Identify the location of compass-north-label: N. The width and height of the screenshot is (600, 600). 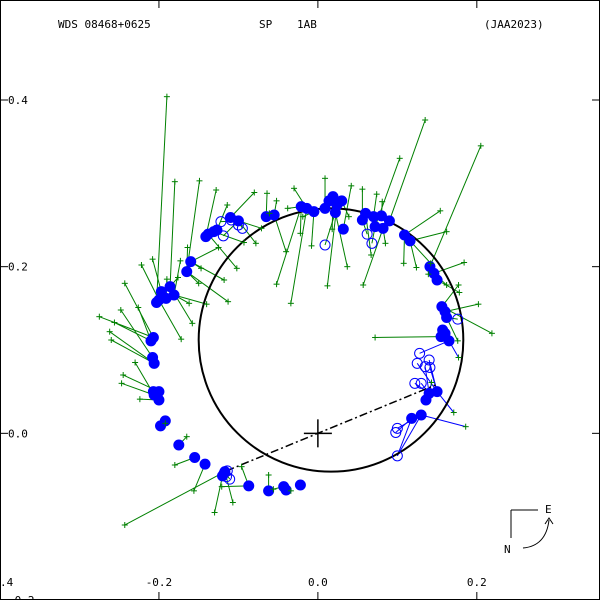
(507, 549).